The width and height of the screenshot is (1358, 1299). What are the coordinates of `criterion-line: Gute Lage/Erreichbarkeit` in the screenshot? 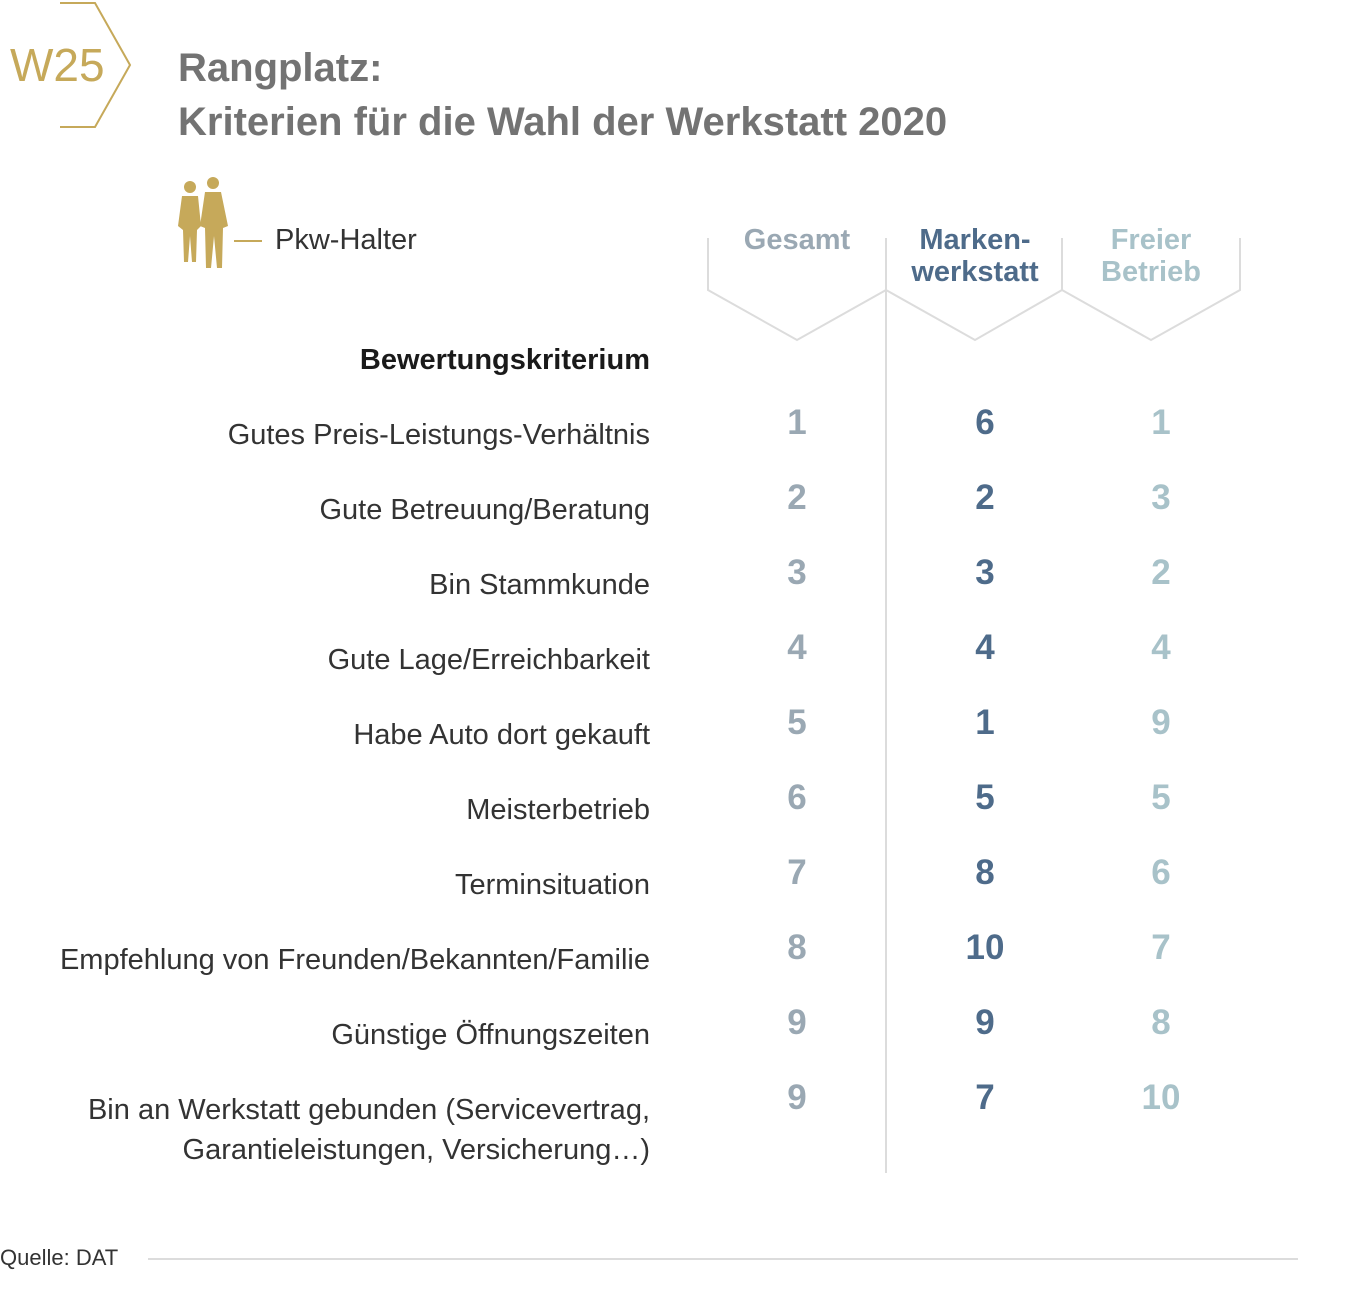 It's located at (488, 660).